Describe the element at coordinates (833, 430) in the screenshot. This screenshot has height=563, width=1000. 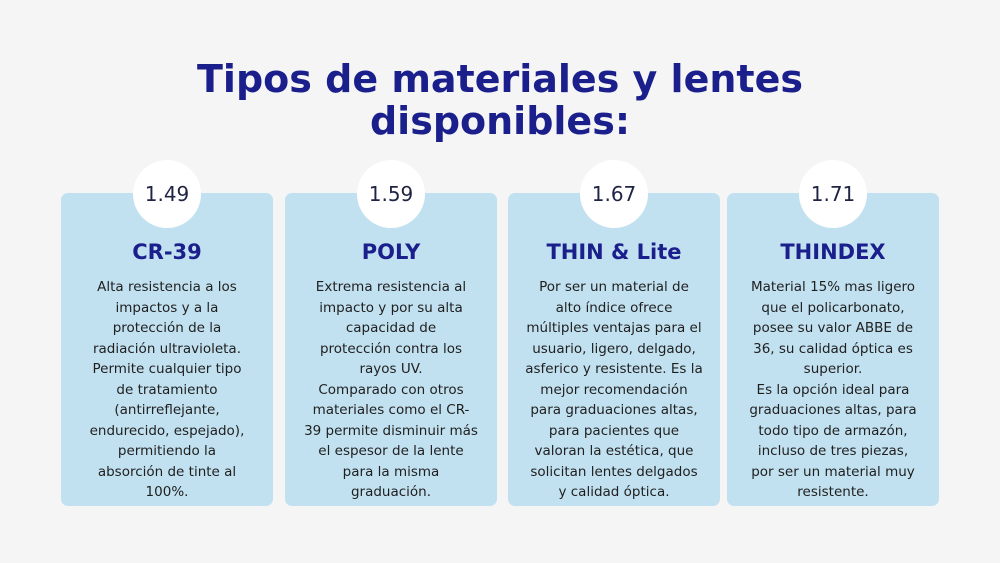
I see `description-line: todo tipo de armazón,` at that location.